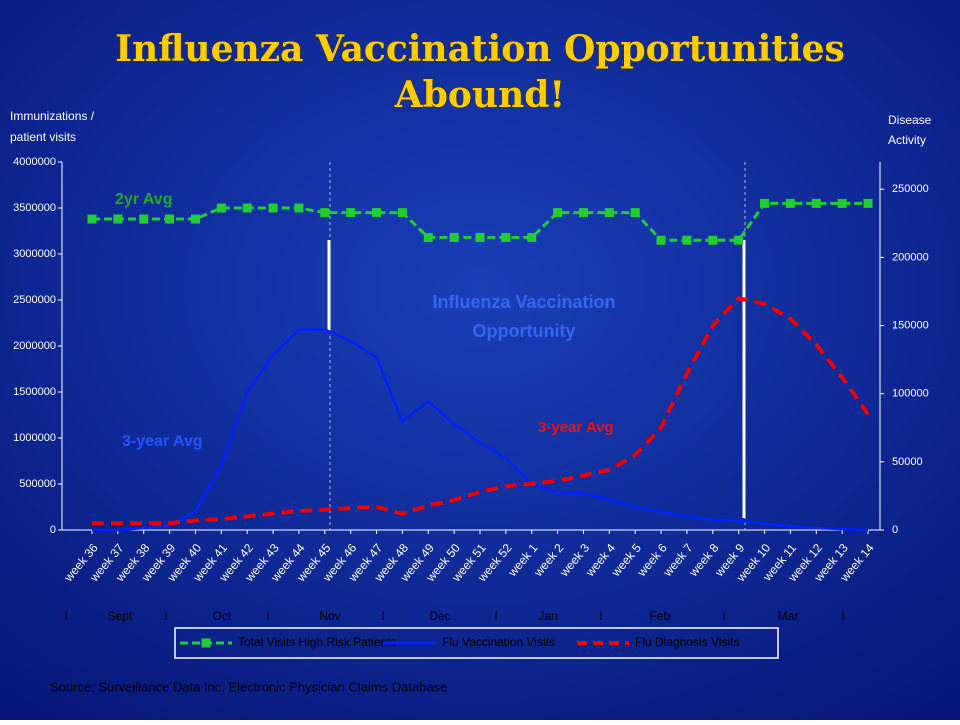  I want to click on y2-axis-label: Disease, so click(910, 120).